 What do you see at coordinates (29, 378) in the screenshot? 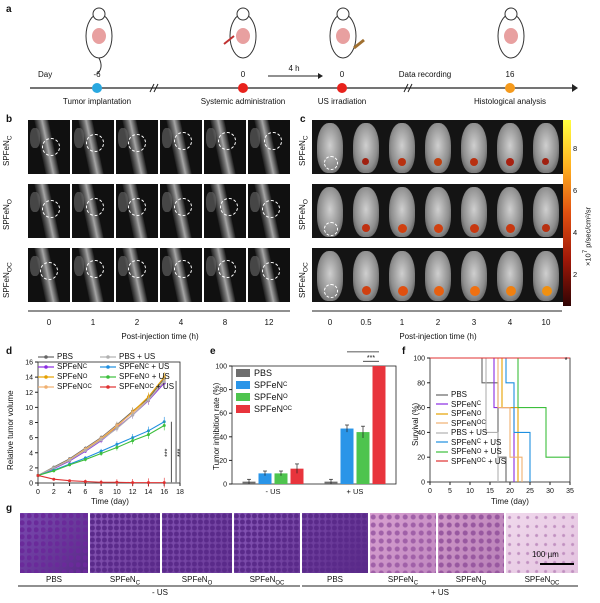
I see `y-tick-label: 14` at bounding box center [29, 378].